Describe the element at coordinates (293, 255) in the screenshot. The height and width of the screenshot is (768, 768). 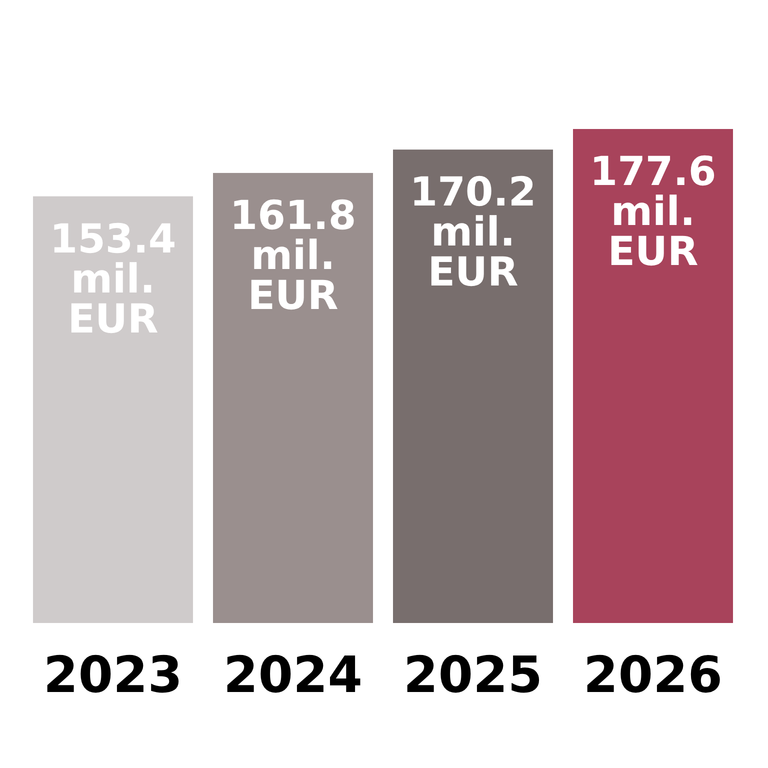
I see `data-label: 161.8 mil. EUR` at that location.